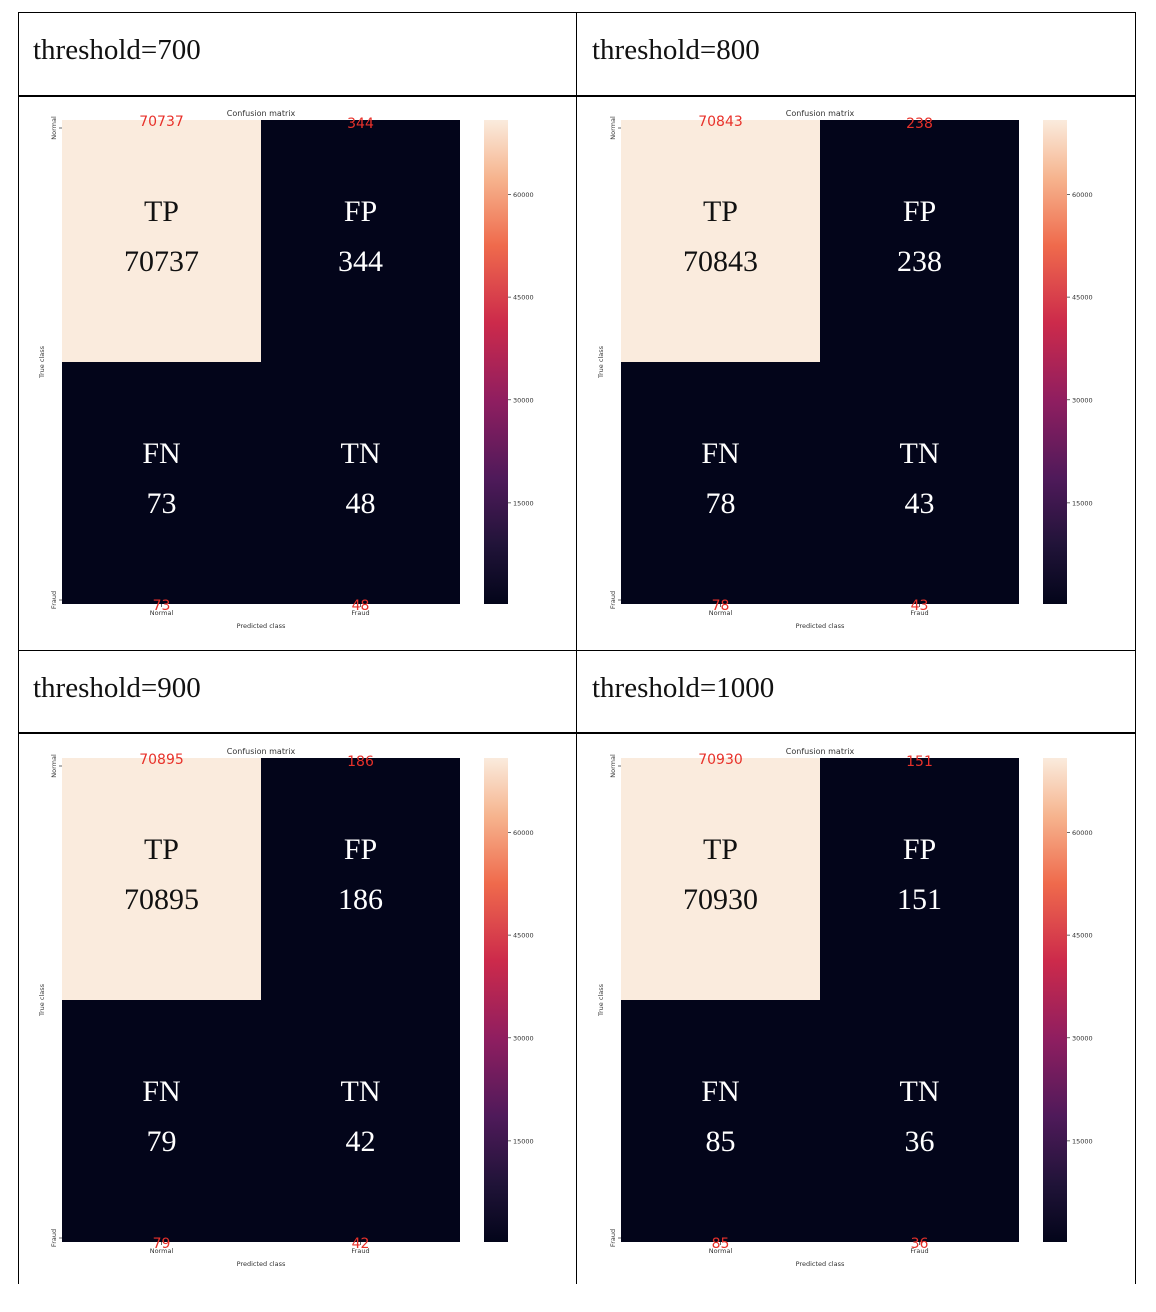 The width and height of the screenshot is (1156, 1312). What do you see at coordinates (920, 606) in the screenshot?
I see `annotation-tn: 43` at bounding box center [920, 606].